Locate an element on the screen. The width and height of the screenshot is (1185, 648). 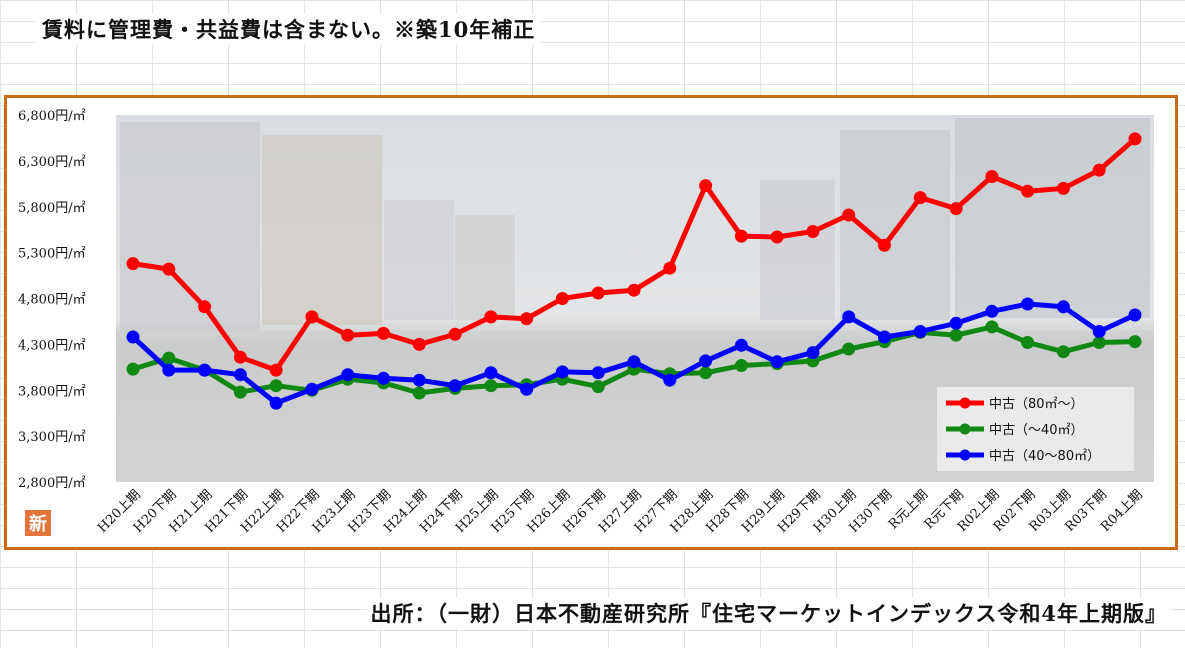
y-tick-label: 4,300円/㎡ is located at coordinates (52, 345).